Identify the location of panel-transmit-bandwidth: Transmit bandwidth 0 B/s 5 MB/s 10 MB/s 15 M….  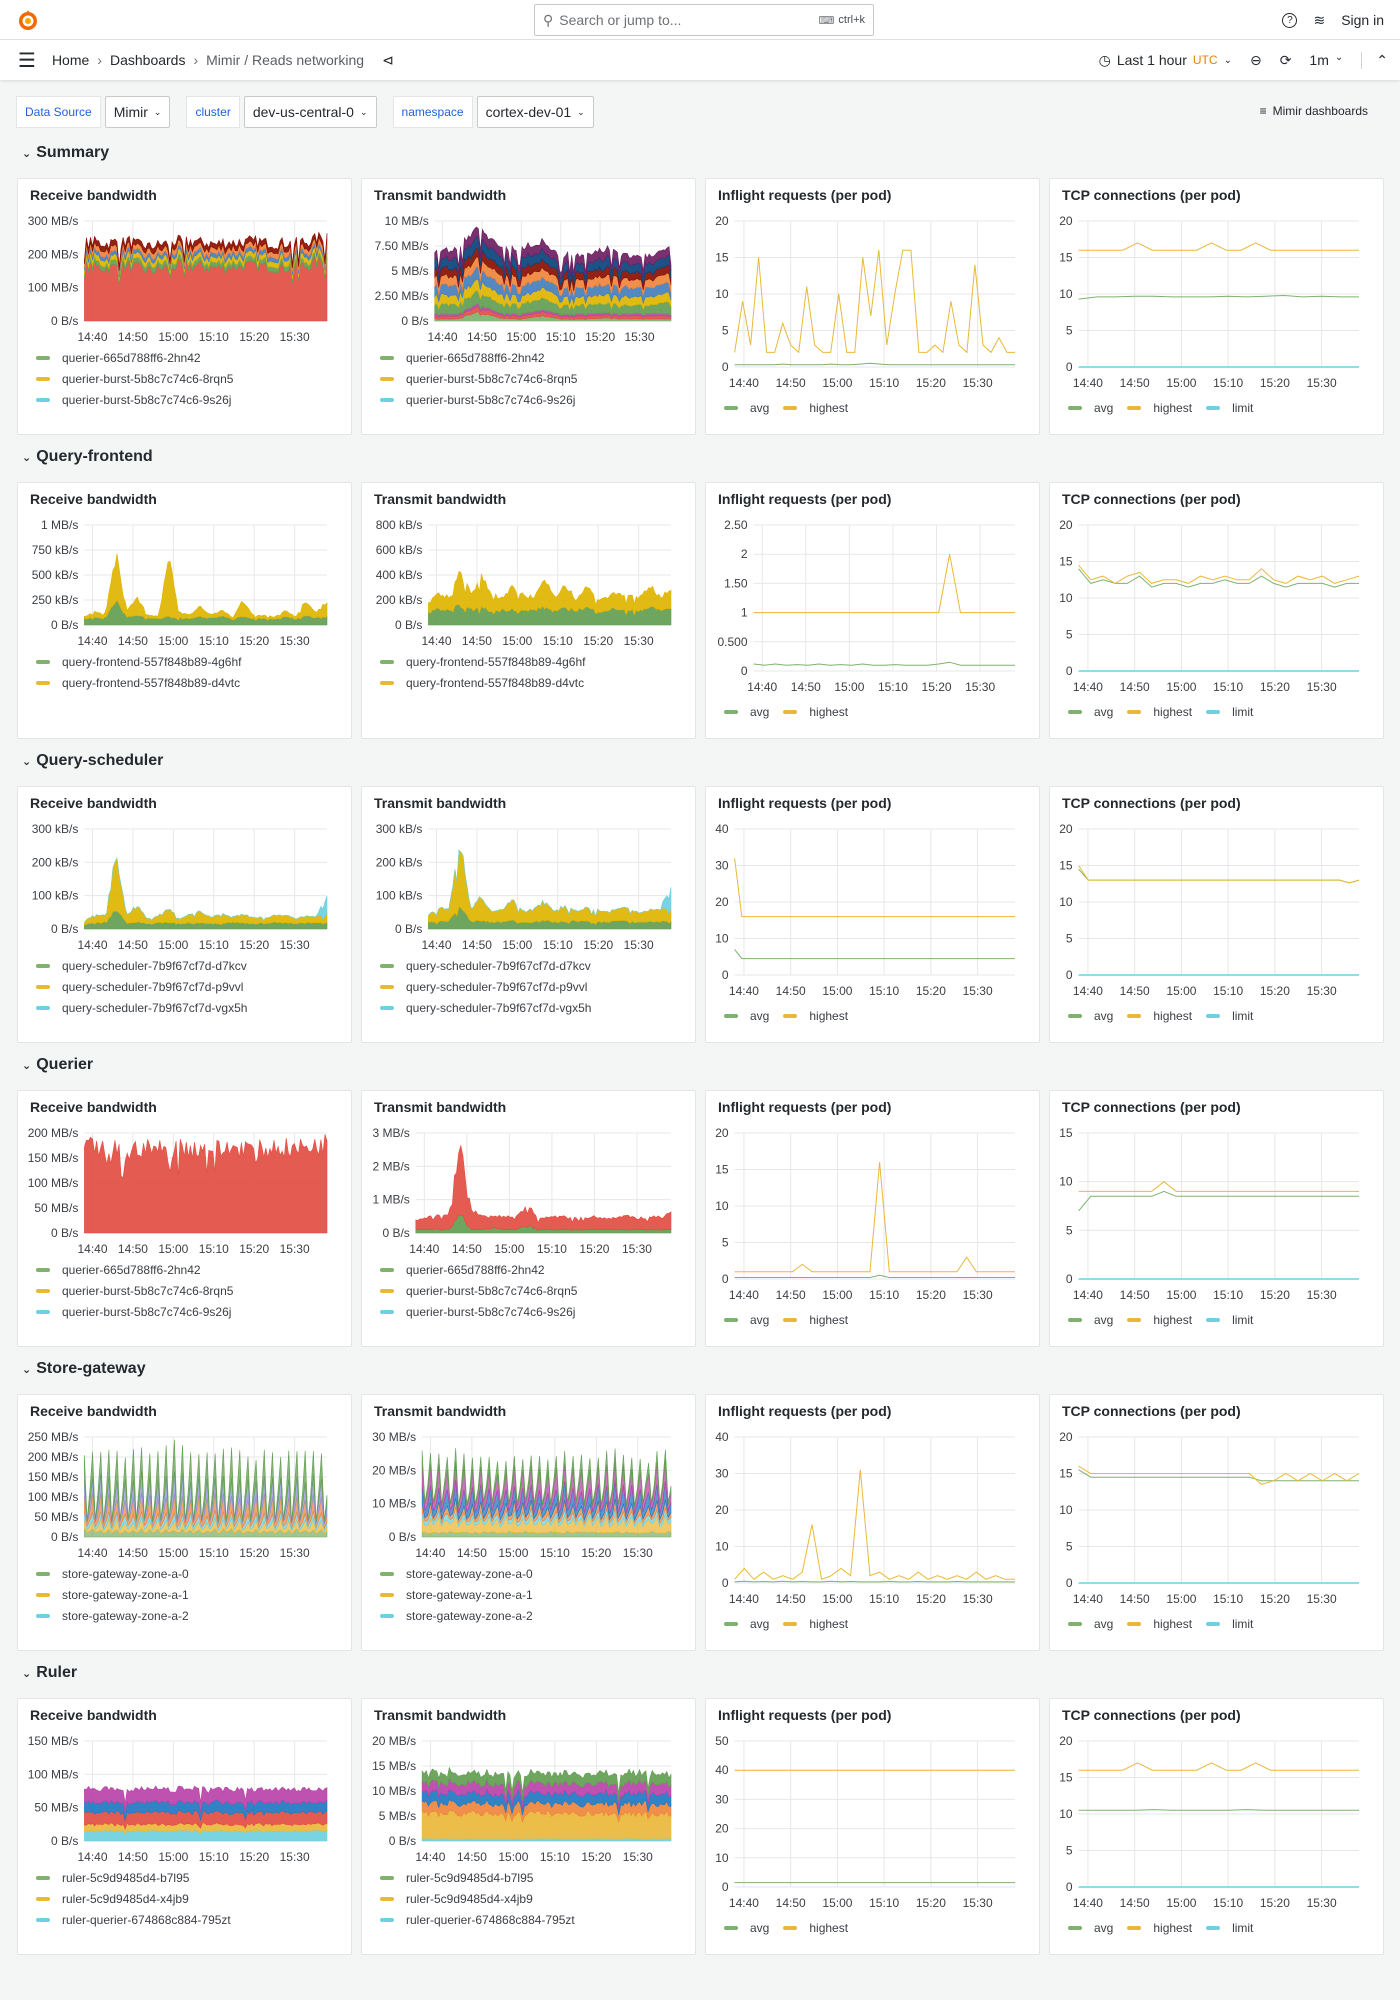
(528, 1826).